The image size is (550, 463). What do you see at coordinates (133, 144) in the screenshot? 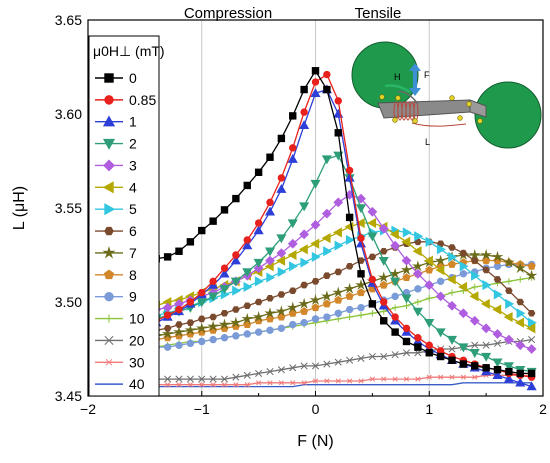
I see `legend-label: 2` at bounding box center [133, 144].